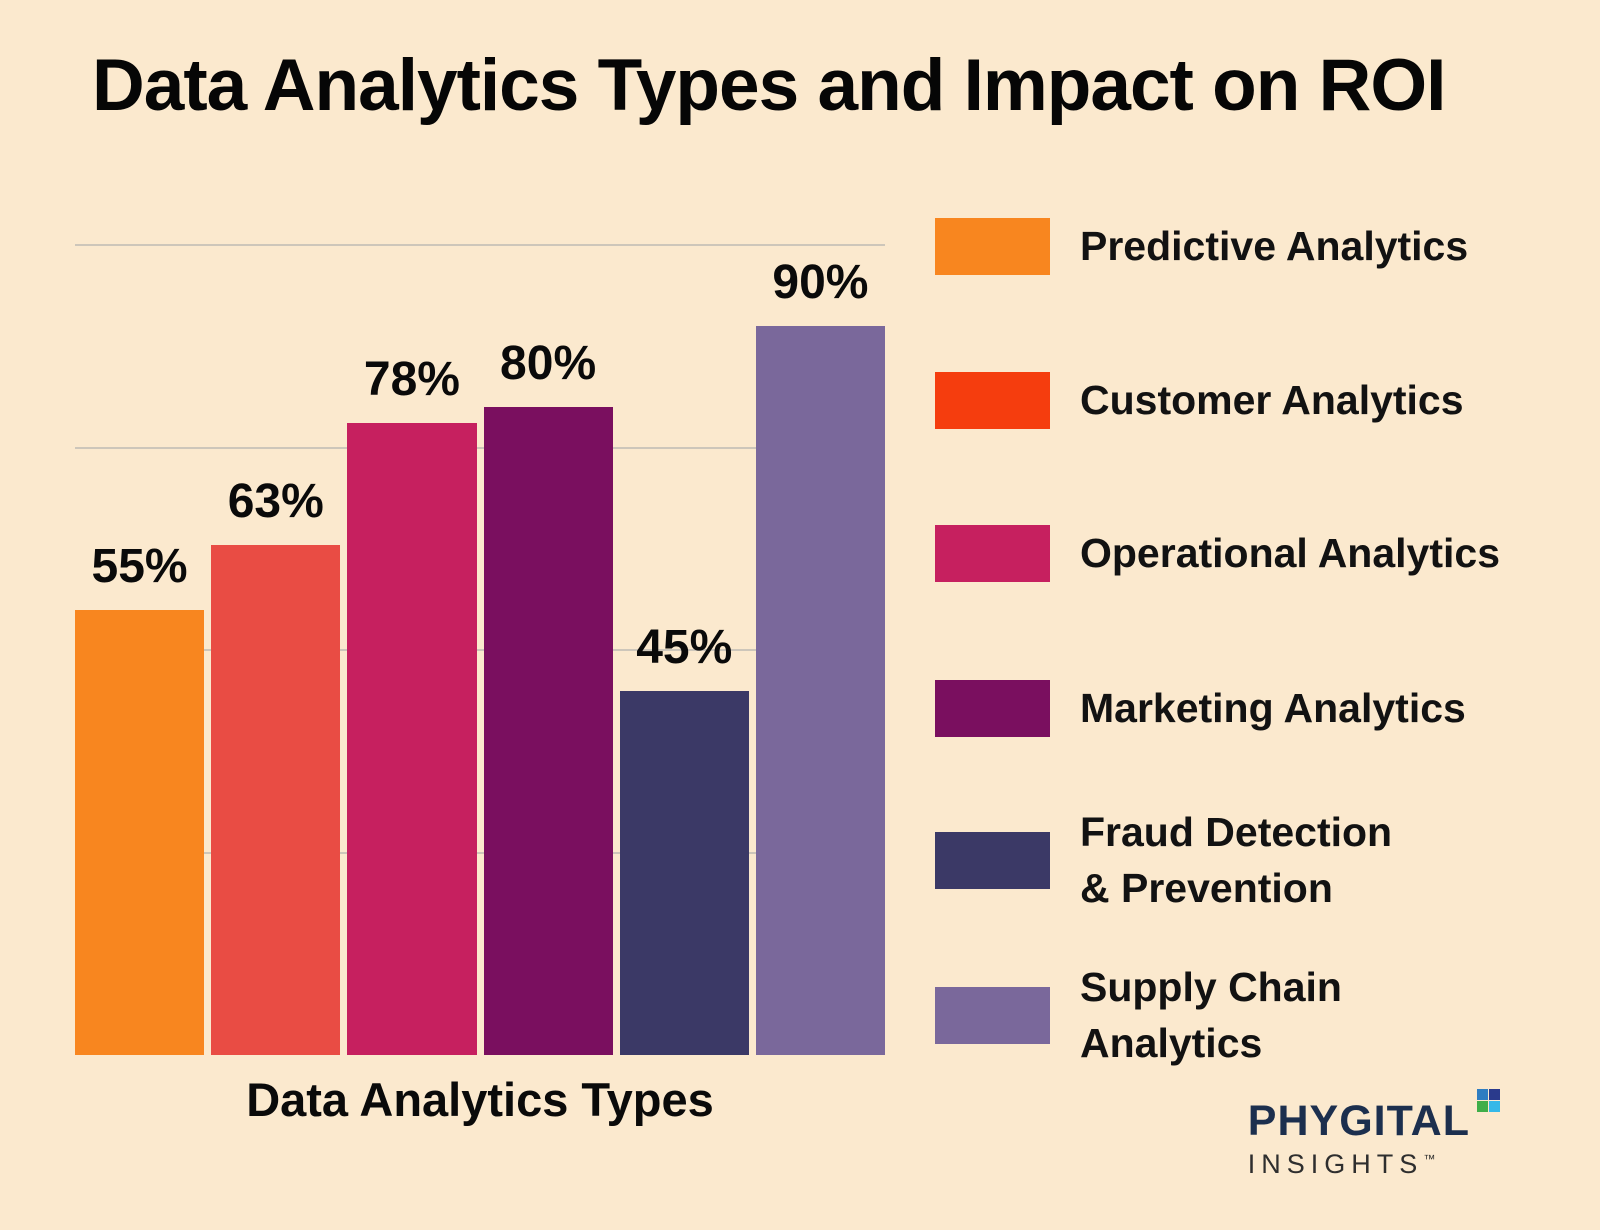  Describe the element at coordinates (275, 501) in the screenshot. I see `bar-value-label-customer-analytics: 63%` at that location.